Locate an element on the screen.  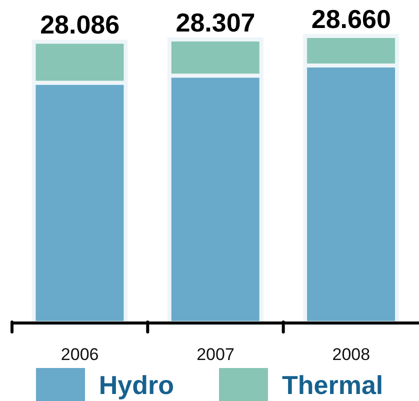
annotation: 28.307 is located at coordinates (216, 22).